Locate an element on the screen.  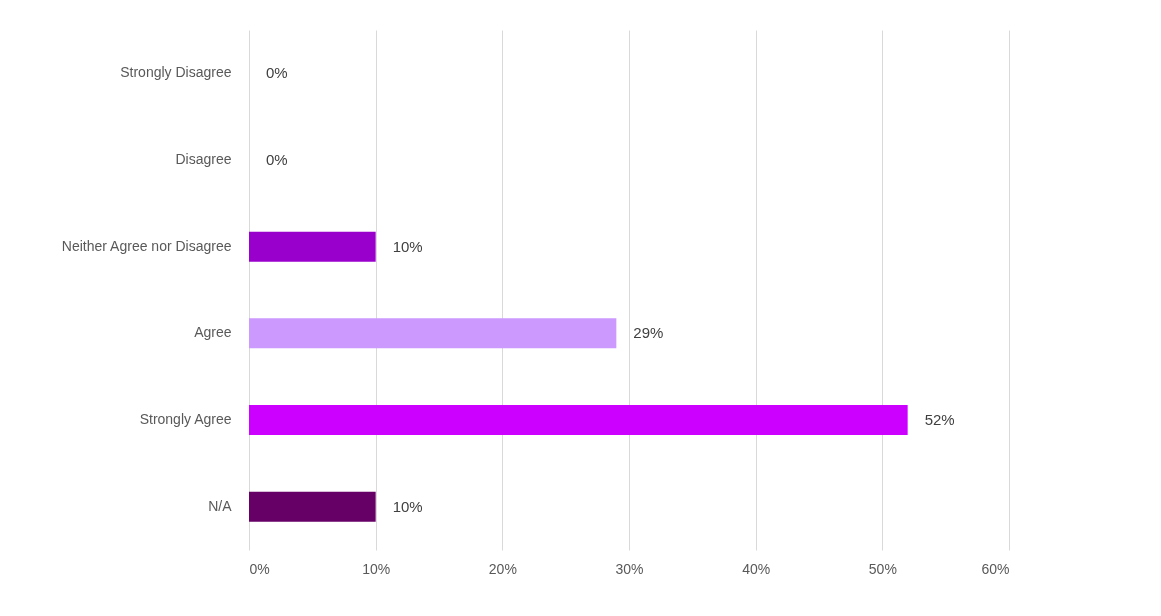
y-tick-label: Disagree is located at coordinates (203, 159).